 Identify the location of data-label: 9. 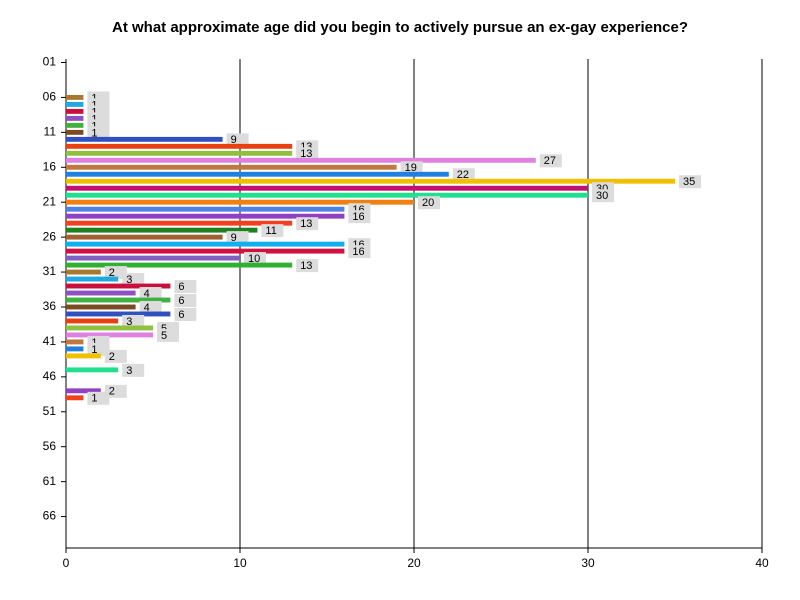
(234, 140).